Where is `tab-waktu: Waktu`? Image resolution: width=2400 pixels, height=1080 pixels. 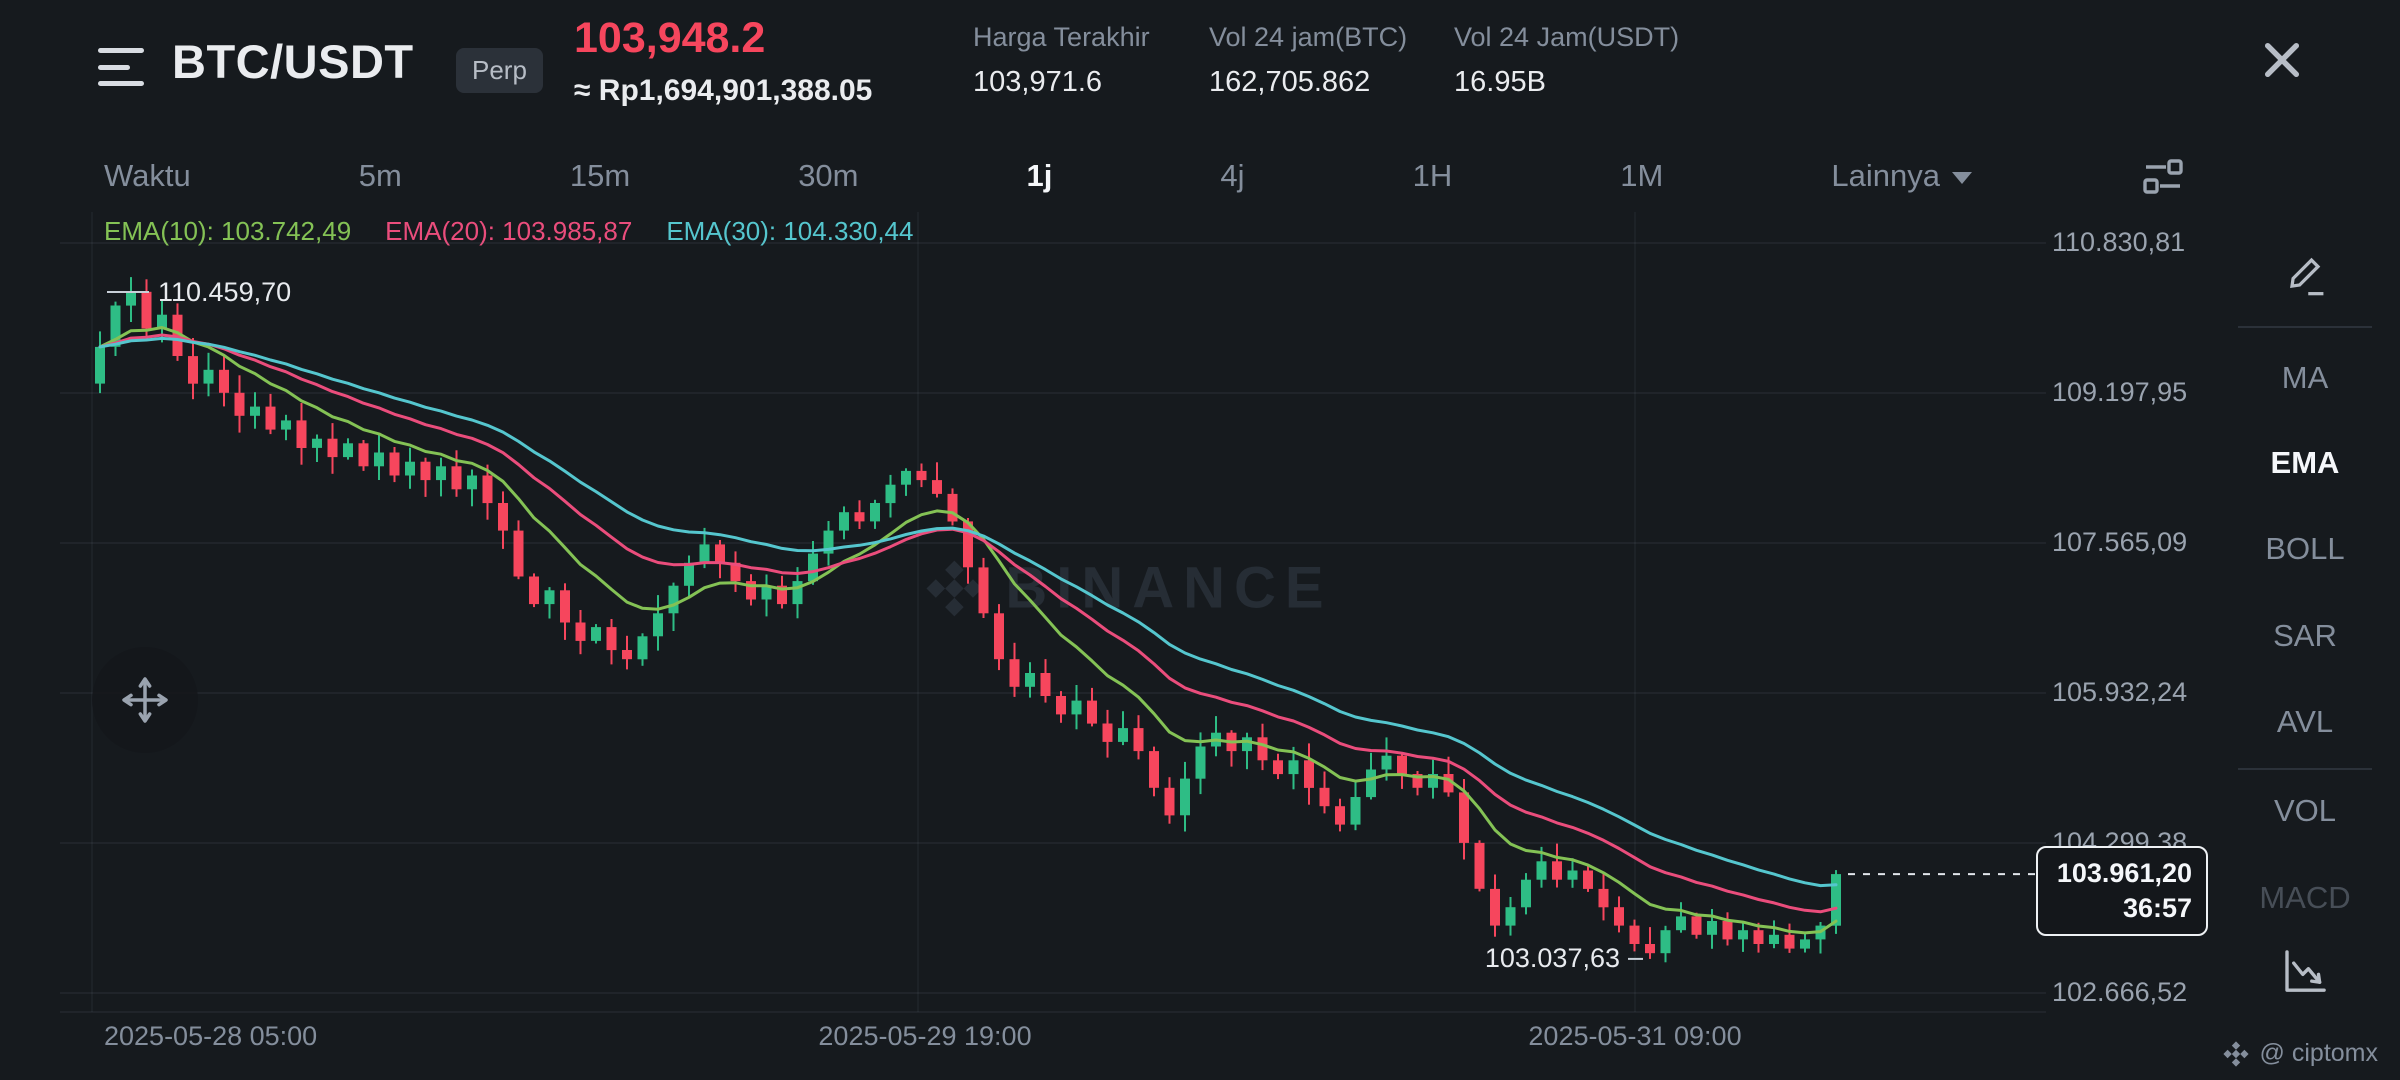
tab-waktu: Waktu is located at coordinates (147, 175).